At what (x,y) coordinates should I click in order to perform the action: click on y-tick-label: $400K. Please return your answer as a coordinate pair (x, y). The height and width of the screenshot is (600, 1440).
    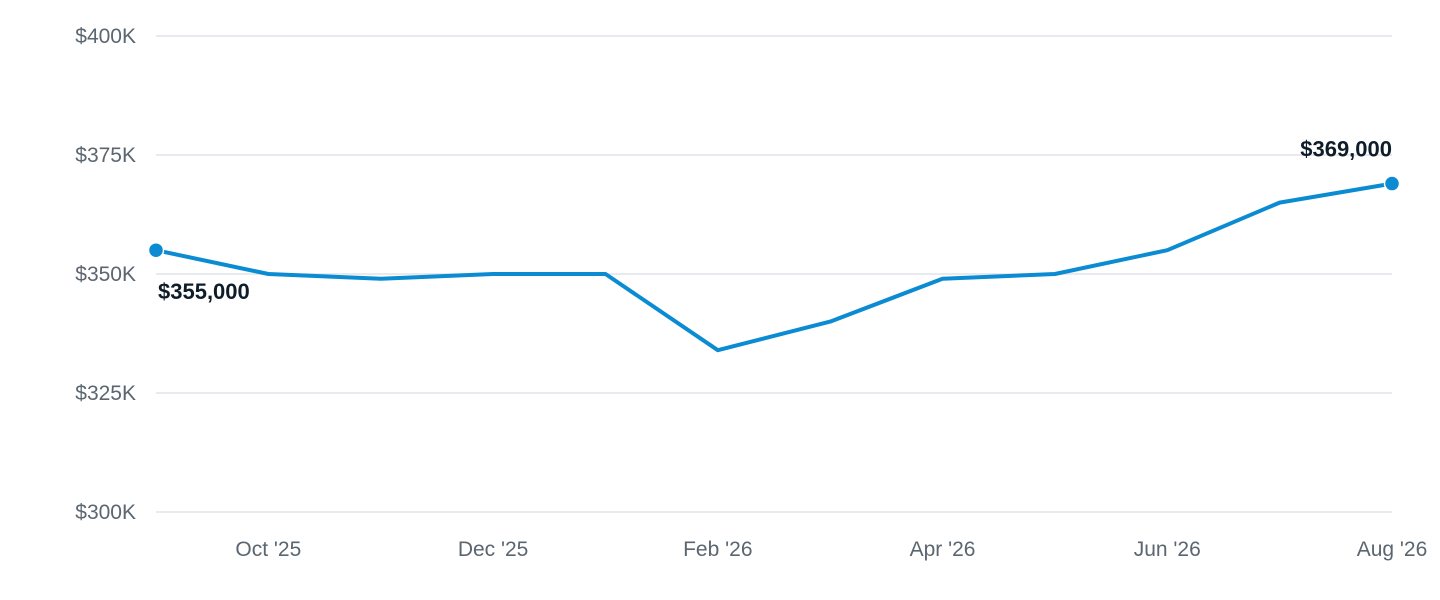
    Looking at the image, I should click on (105, 36).